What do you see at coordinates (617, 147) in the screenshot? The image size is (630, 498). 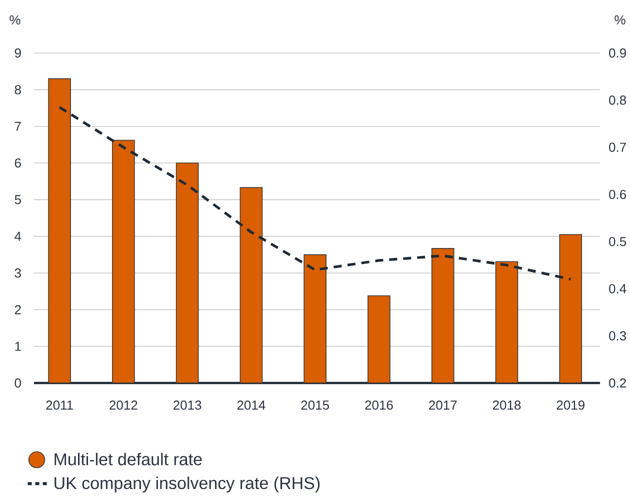 I see `y2-tick-label: 0.7` at bounding box center [617, 147].